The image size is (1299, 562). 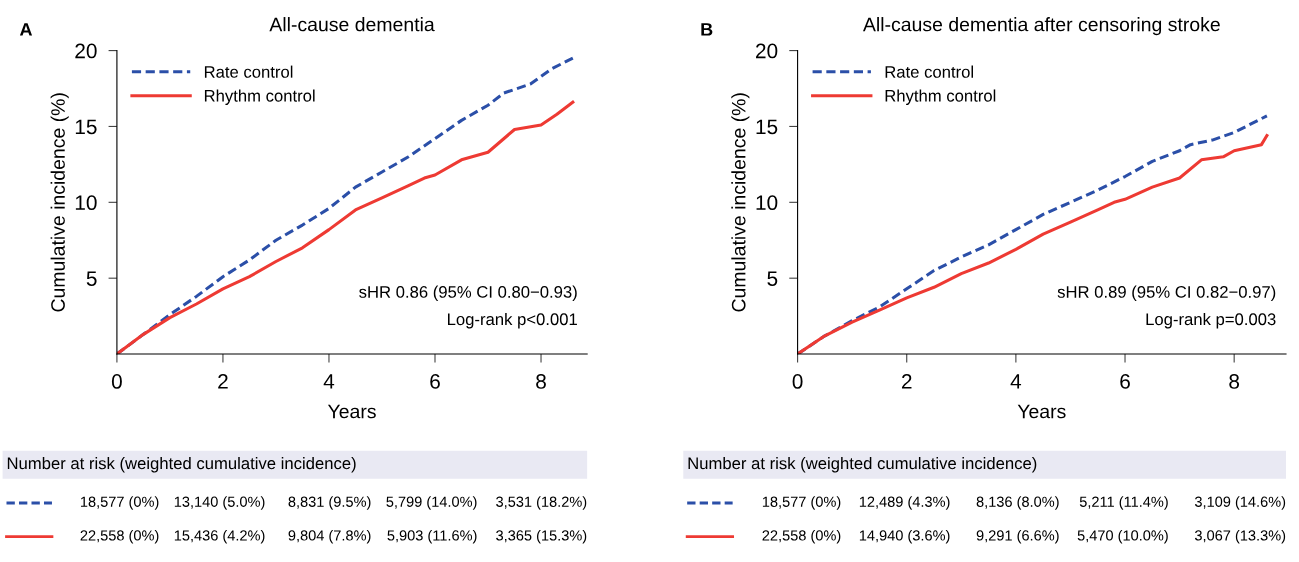 I want to click on text: A, so click(x=26, y=29).